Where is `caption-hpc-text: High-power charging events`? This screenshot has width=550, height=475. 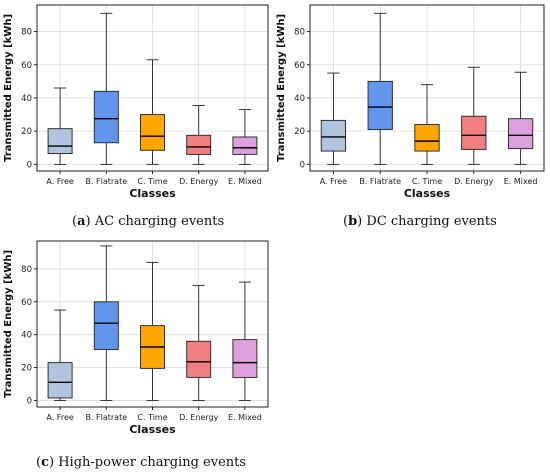 caption-hpc-text: High-power charging events is located at coordinates (152, 462).